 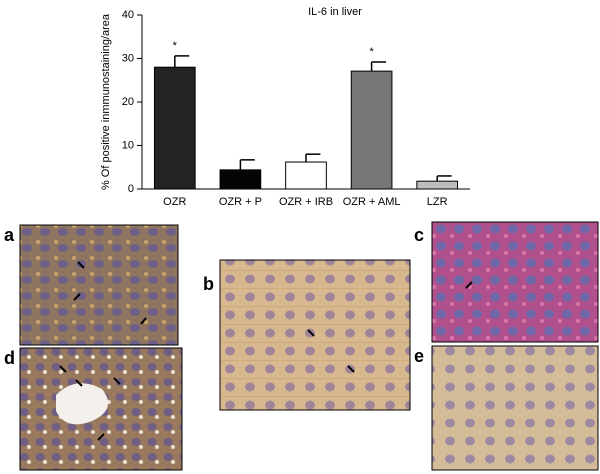 What do you see at coordinates (515, 408) in the screenshot?
I see `micrograph-e` at bounding box center [515, 408].